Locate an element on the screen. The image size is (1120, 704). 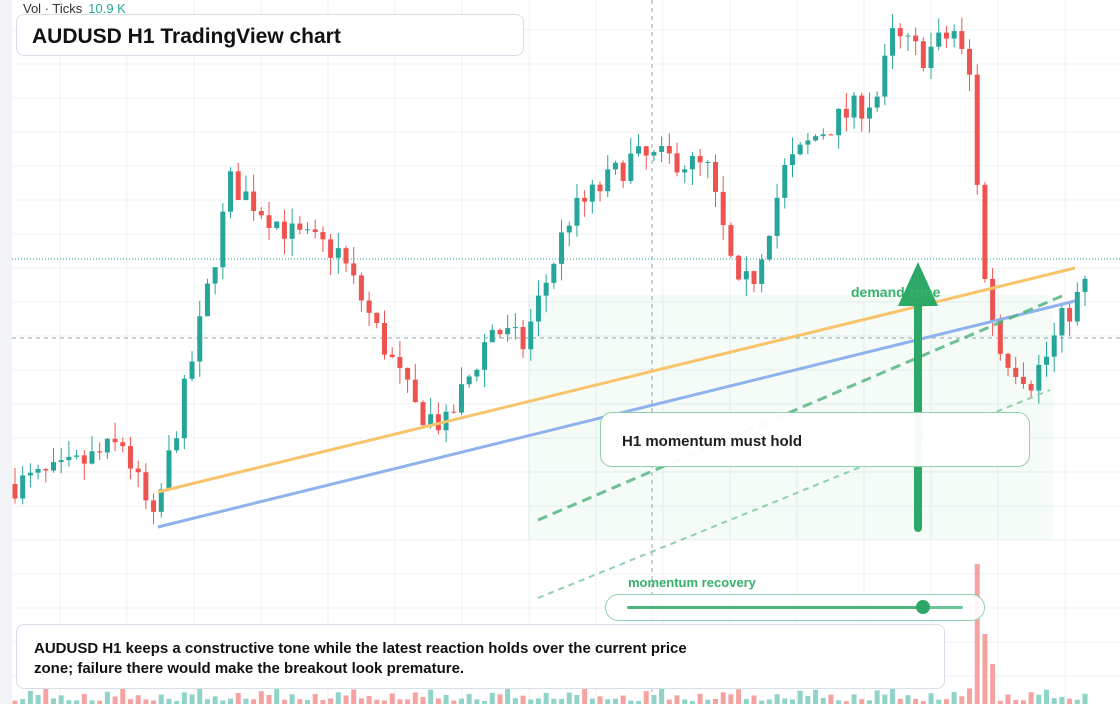
chart-title: AUDUSD H1 TradingView chart is located at coordinates (186, 36).